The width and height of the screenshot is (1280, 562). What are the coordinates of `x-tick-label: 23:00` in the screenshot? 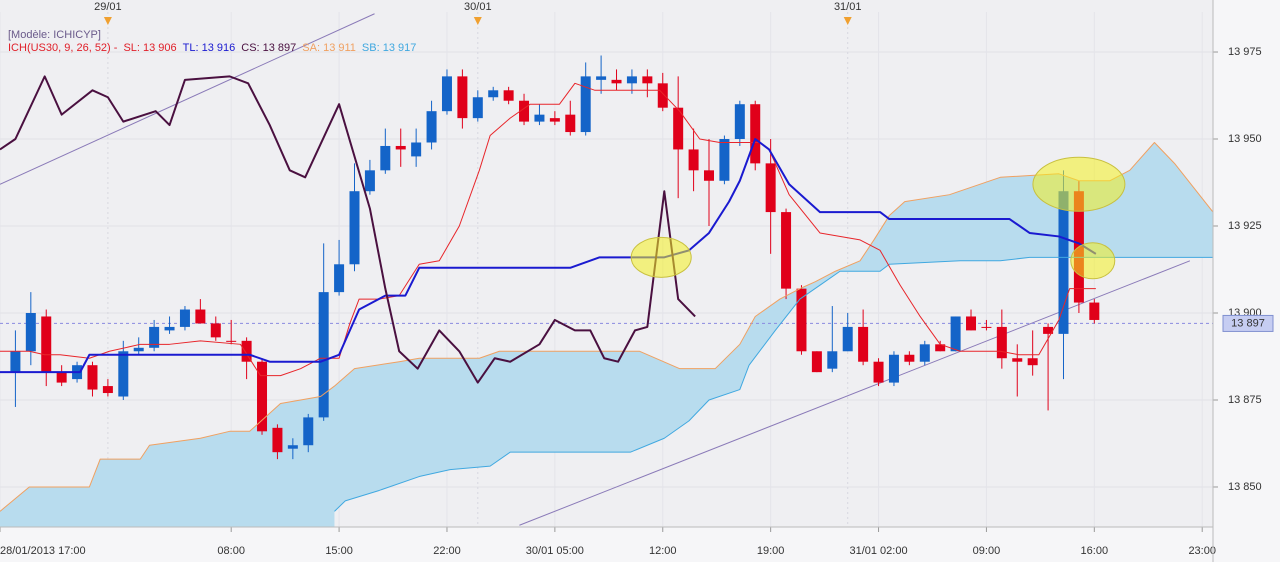 It's located at (1202, 551).